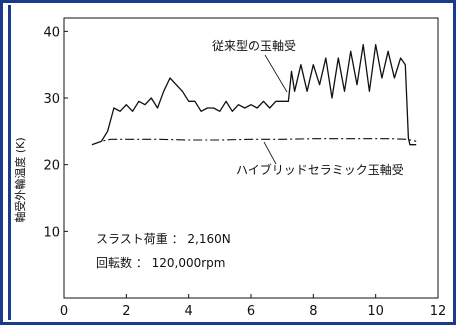  I want to click on y-tick-label: 20, so click(51, 166).